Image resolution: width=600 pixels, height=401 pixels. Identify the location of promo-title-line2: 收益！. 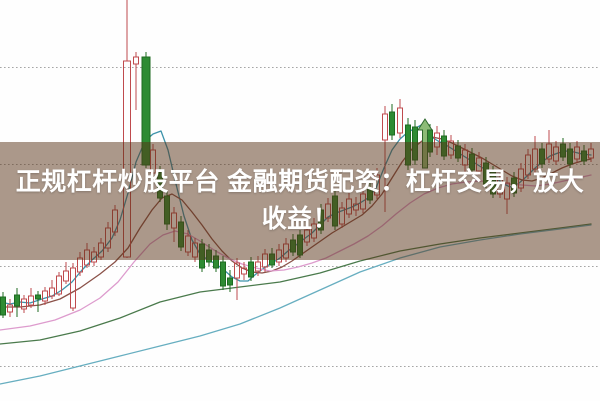
(300, 219).